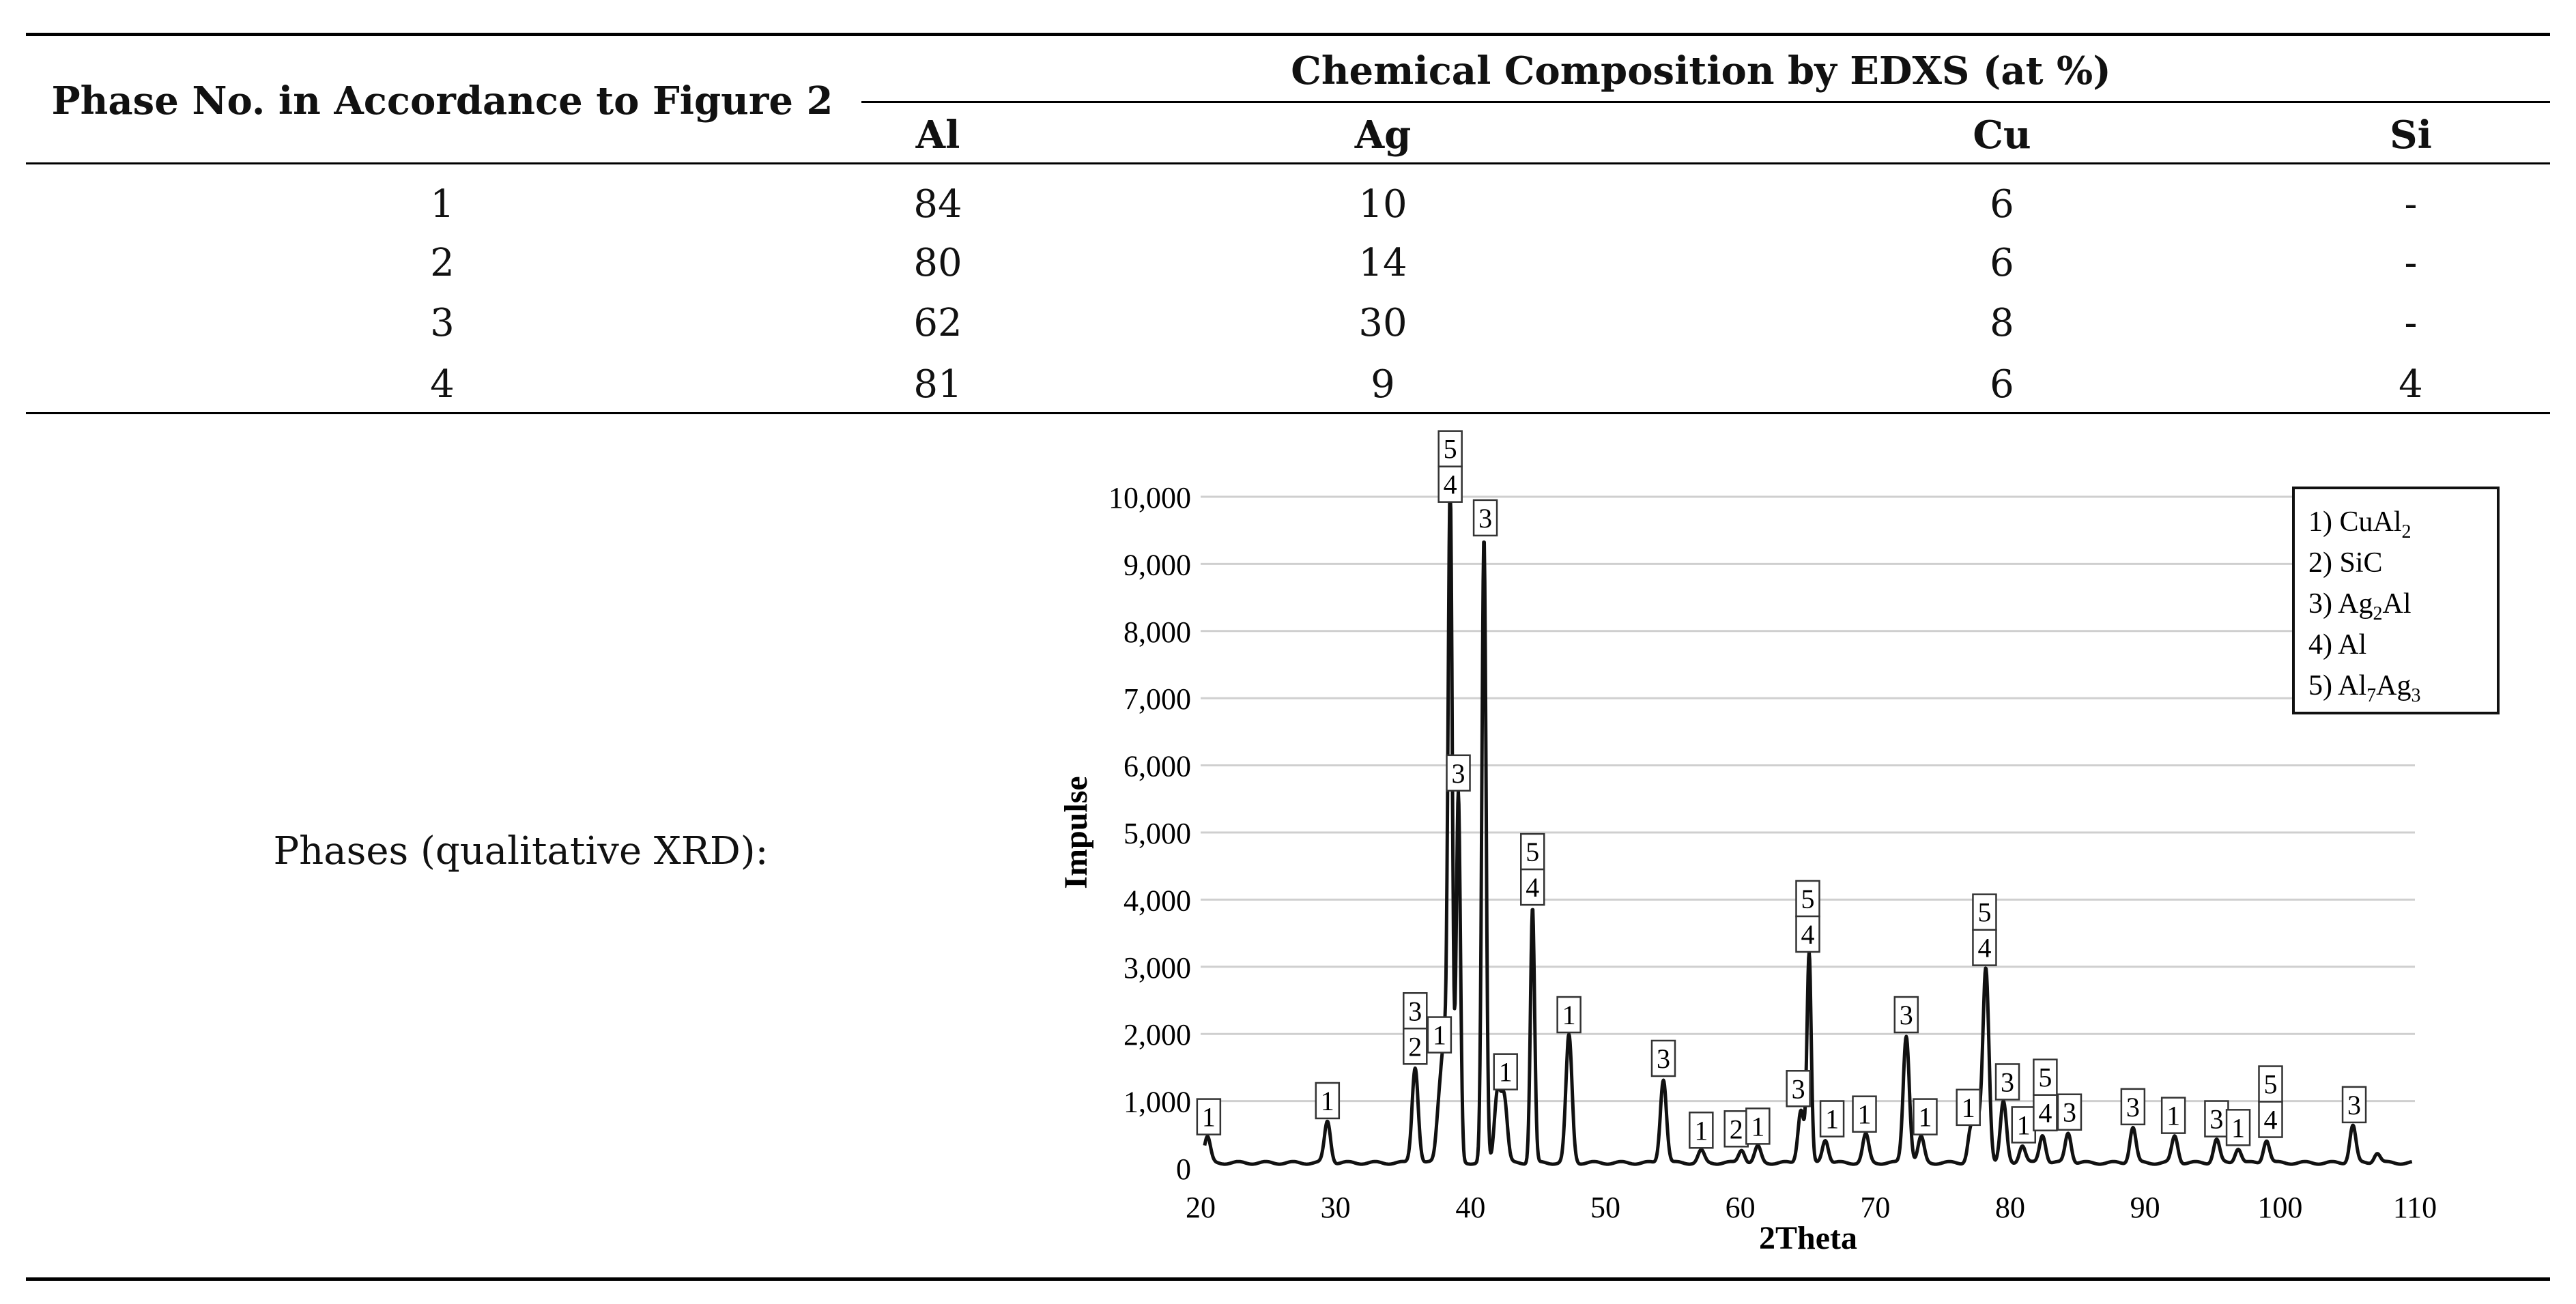 The image size is (2576, 1304). I want to click on y-tick-label: 2,000, so click(1157, 1035).